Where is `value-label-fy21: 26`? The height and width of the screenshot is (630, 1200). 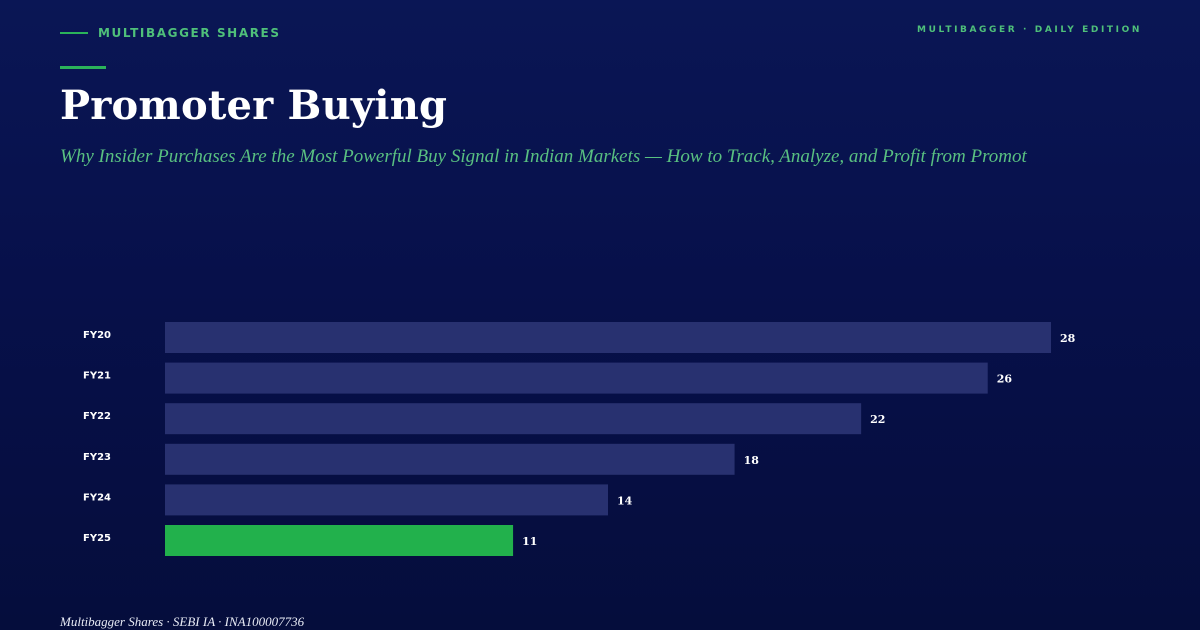
value-label-fy21: 26 is located at coordinates (1005, 379).